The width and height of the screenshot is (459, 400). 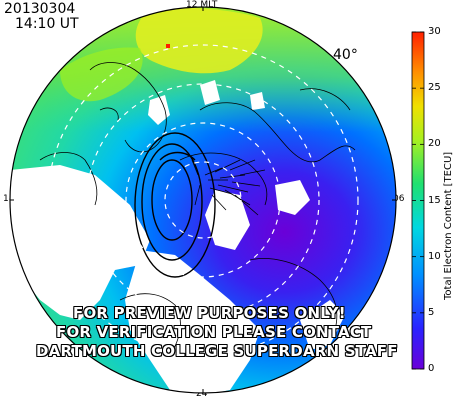 What do you see at coordinates (434, 200) in the screenshot?
I see `colorbar-tick-label: 15` at bounding box center [434, 200].